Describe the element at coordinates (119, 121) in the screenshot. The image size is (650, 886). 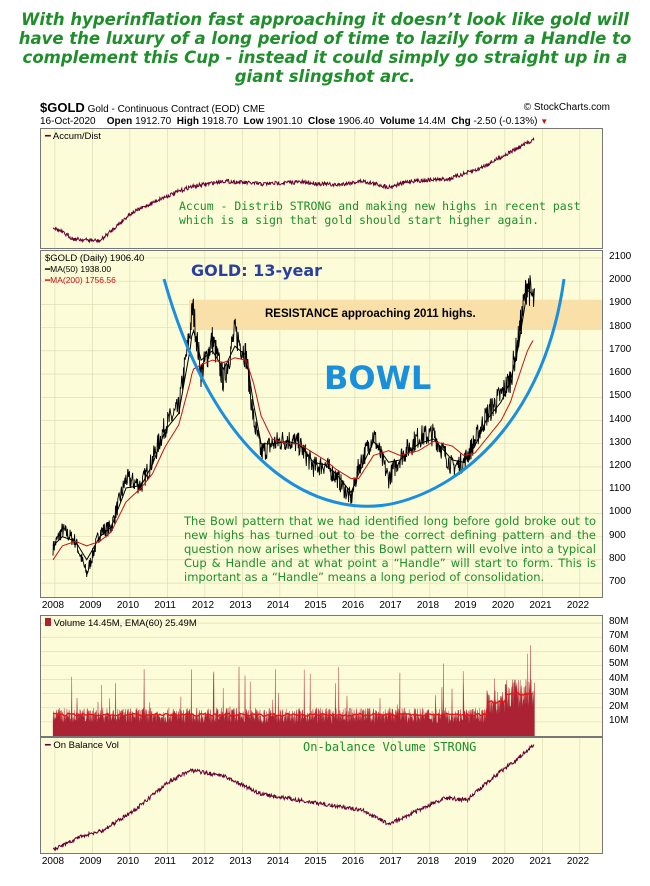
I see `open-label: Open` at that location.